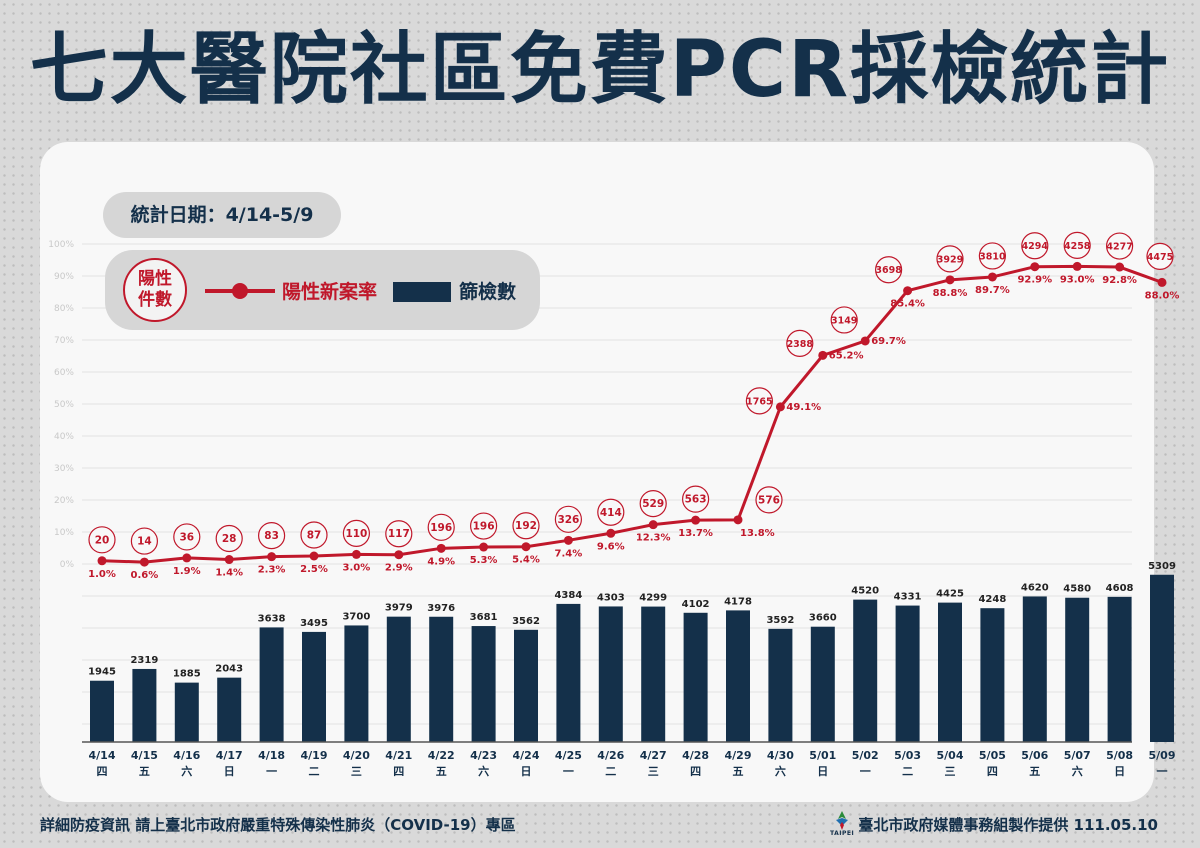 Image resolution: width=1200 pixels, height=848 pixels. What do you see at coordinates (102, 755) in the screenshot?
I see `x-tick-label: 4/14` at bounding box center [102, 755].